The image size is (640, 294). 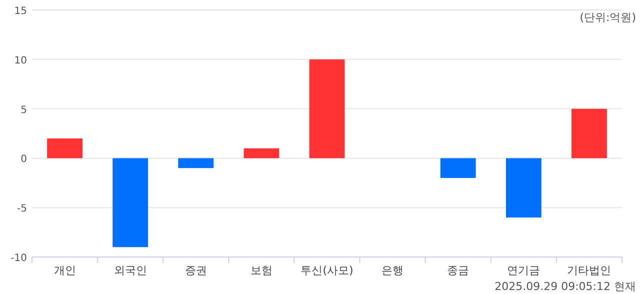 What do you see at coordinates (458, 270) in the screenshot?
I see `x-tick-label: 종금` at bounding box center [458, 270].